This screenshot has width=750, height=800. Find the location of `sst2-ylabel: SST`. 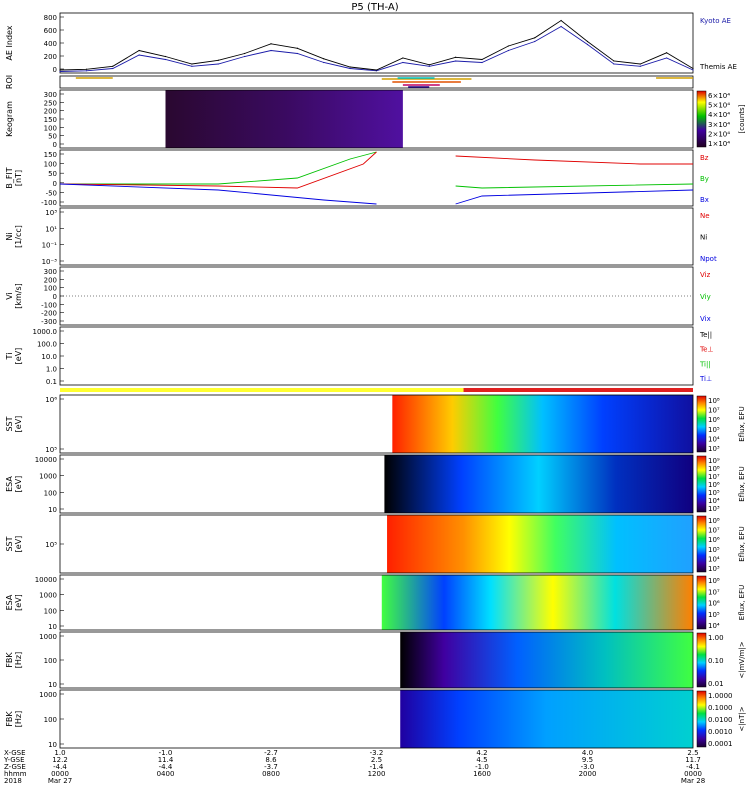

sst2-ylabel: SST is located at coordinates (9, 543).